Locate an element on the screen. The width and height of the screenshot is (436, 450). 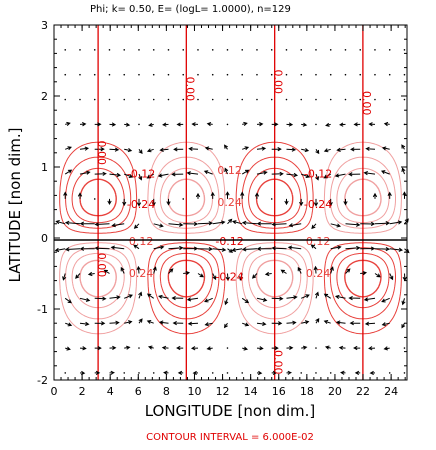
y-tick-label: 1 is located at coordinates (44, 167).